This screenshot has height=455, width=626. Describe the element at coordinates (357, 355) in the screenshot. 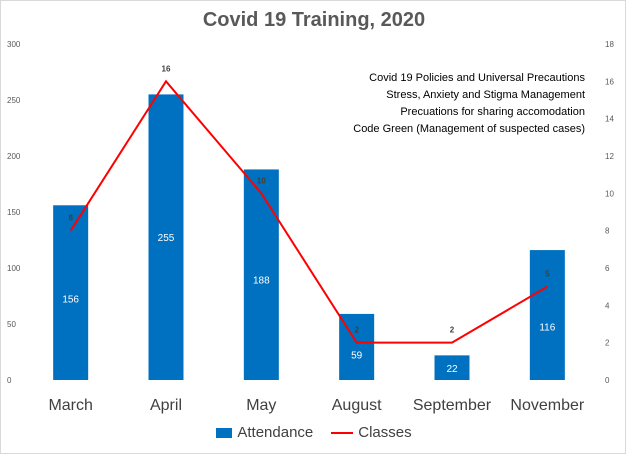

I see `bar-data-label: 59` at that location.